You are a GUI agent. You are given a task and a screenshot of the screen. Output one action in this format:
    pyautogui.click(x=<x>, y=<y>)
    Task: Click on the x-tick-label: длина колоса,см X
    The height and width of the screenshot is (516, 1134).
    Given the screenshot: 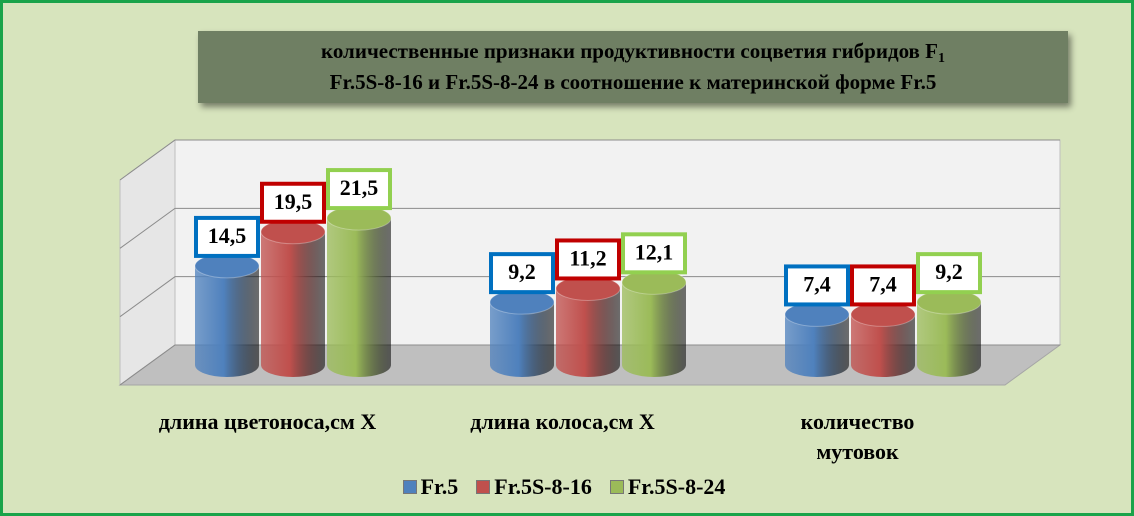 What is the action you would take?
    pyautogui.click(x=562, y=421)
    